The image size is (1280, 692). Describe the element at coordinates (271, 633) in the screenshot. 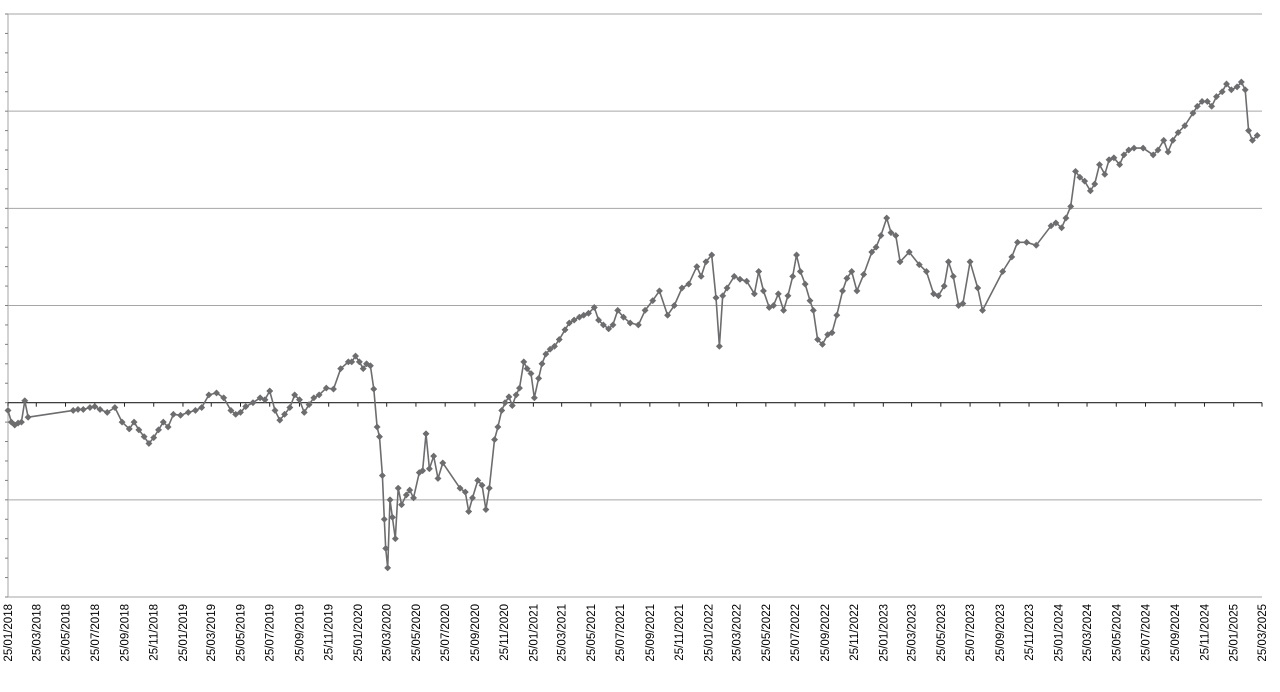

I see `x-tick-label: 25/07/2019` at that location.